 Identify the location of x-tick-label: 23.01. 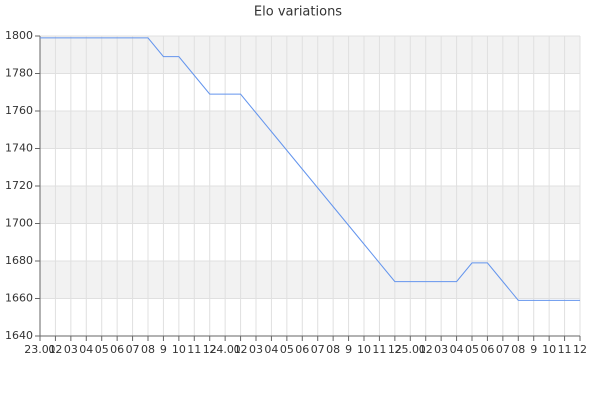
(40, 349).